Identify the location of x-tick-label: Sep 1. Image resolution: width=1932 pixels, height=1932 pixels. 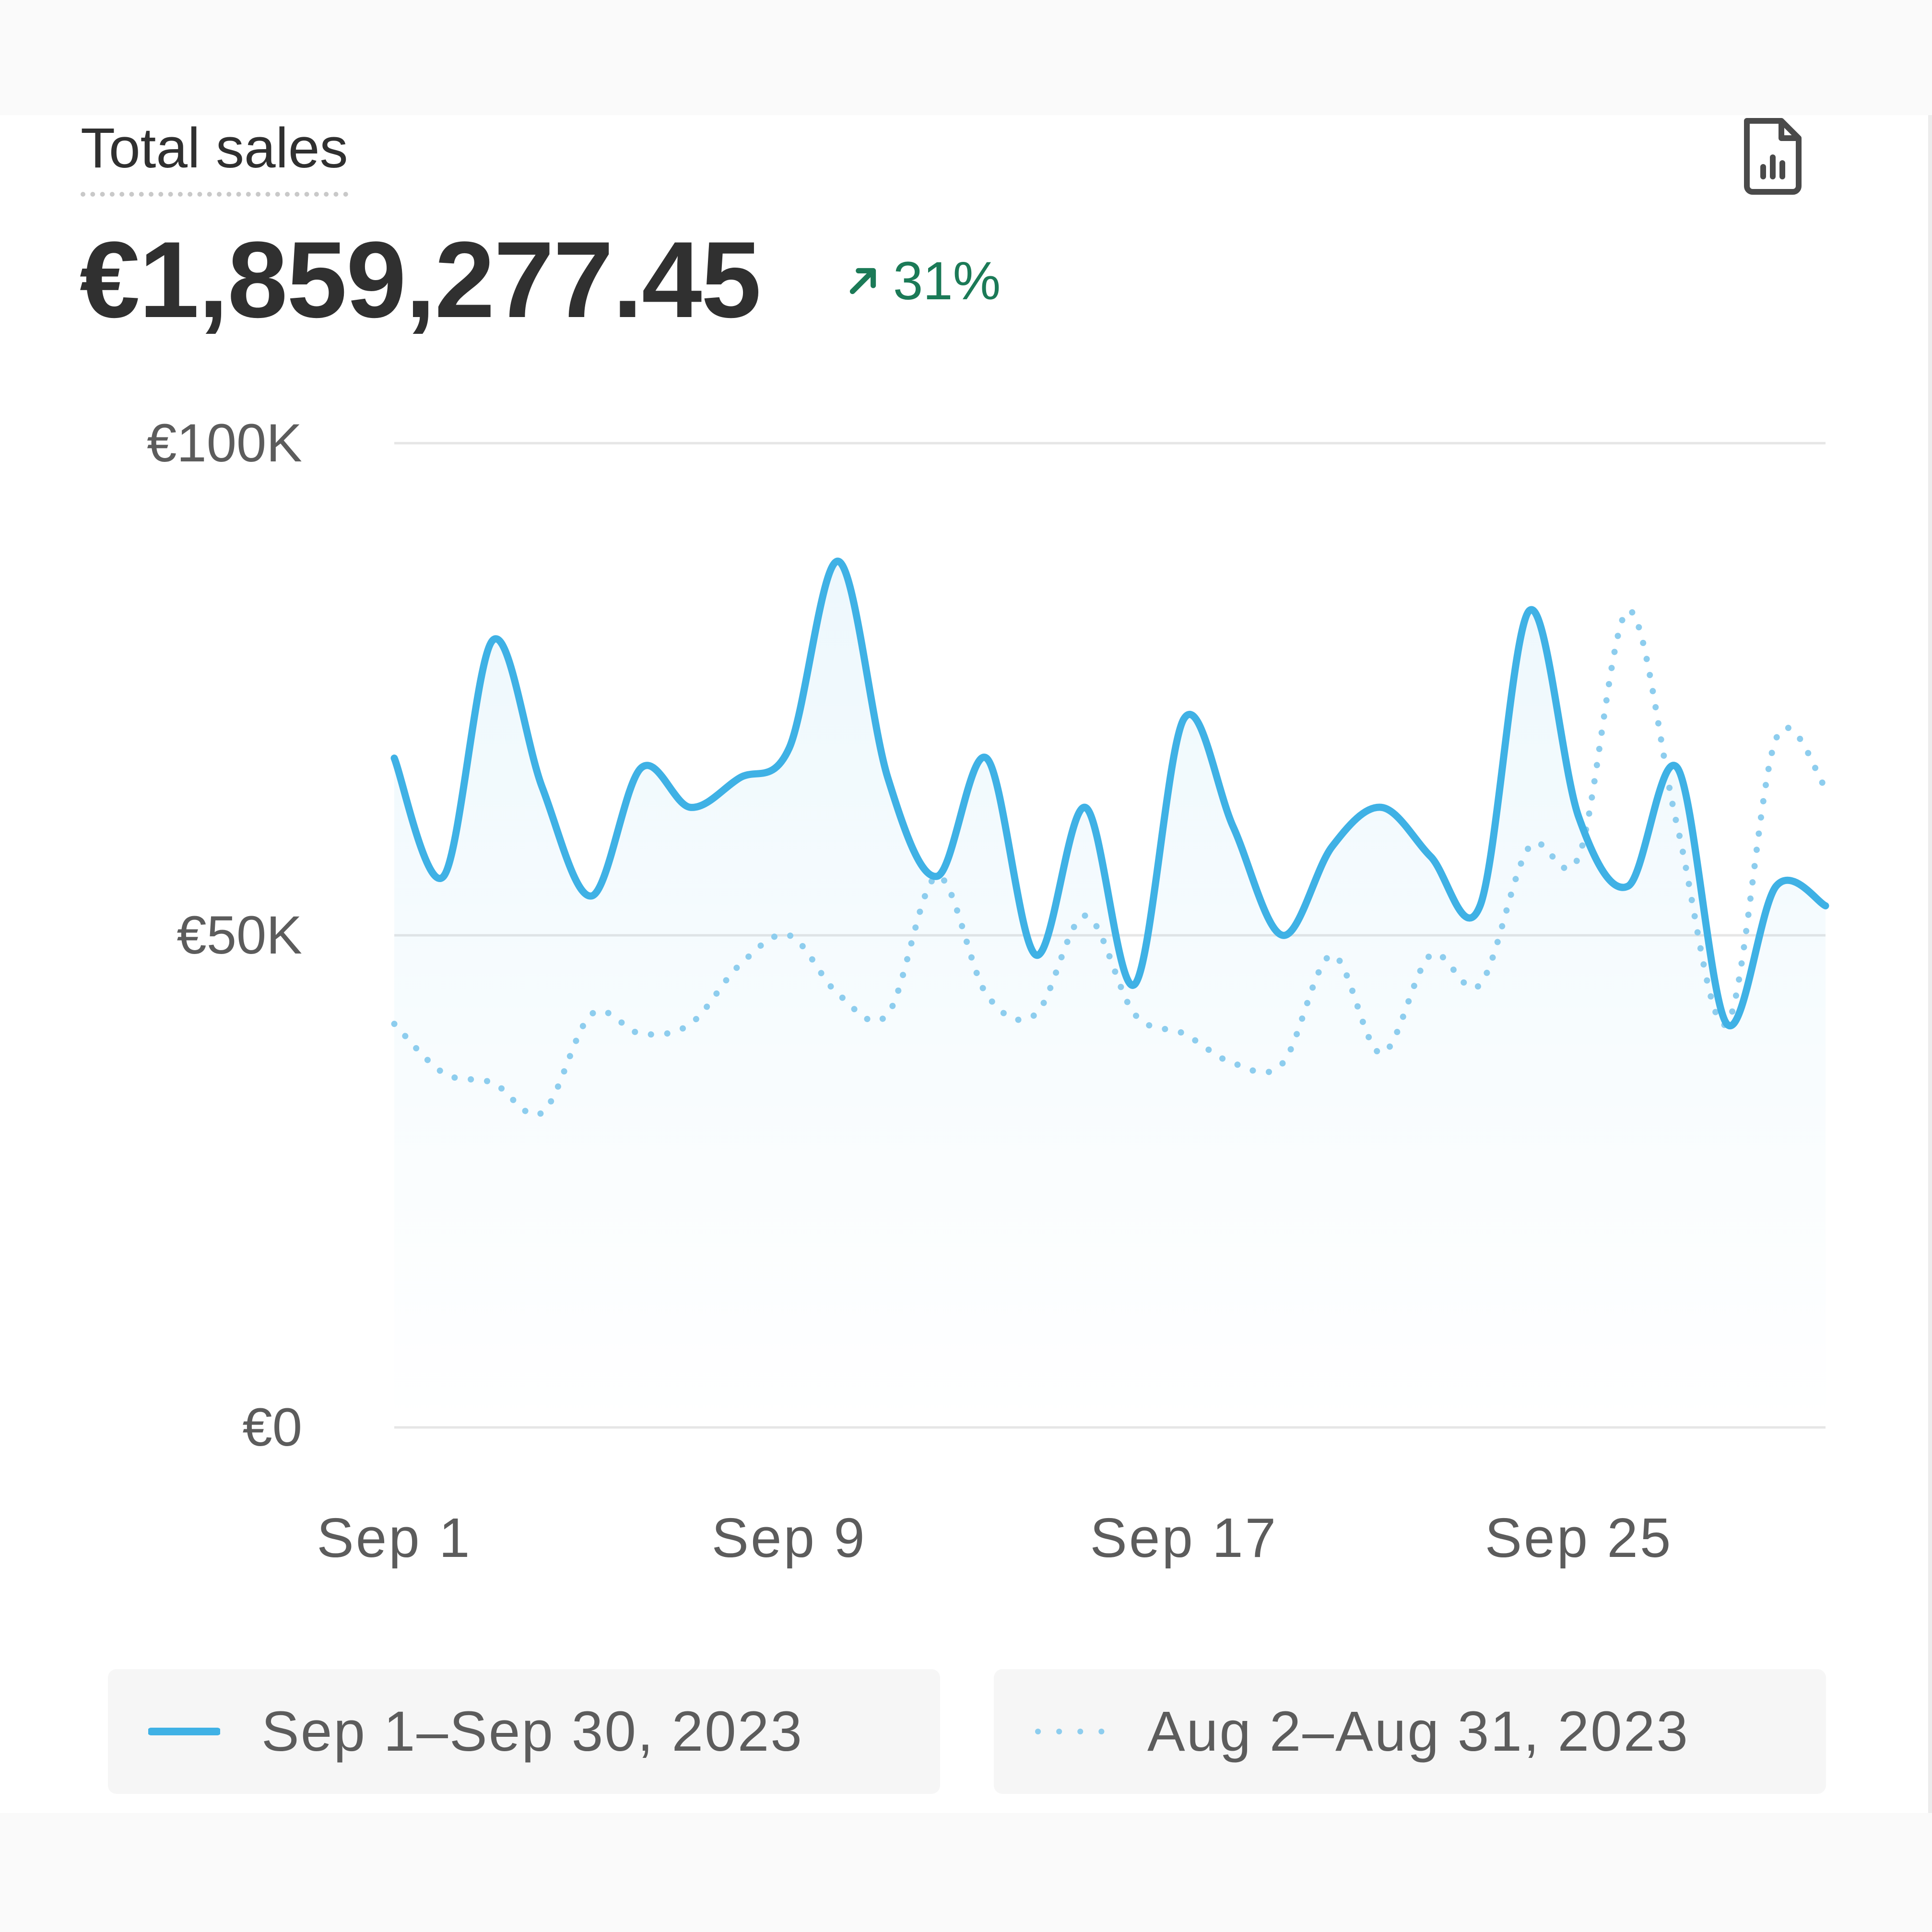
(394, 1538).